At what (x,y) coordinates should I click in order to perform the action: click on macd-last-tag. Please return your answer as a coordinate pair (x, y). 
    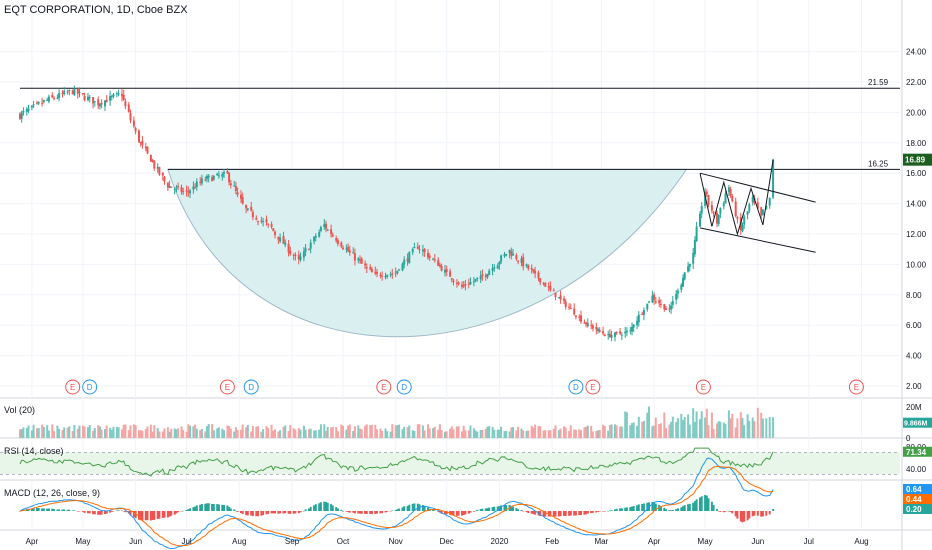
    Looking at the image, I should click on (917, 489).